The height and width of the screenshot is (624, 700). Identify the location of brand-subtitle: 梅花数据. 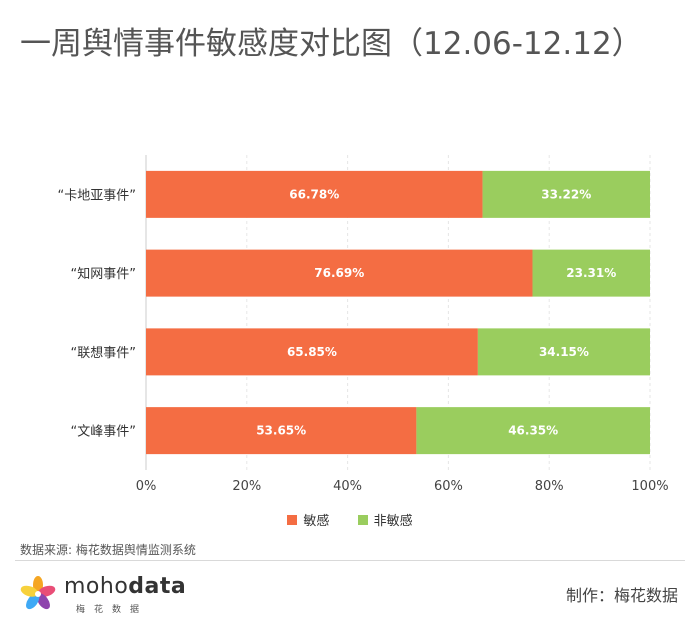
(112, 610).